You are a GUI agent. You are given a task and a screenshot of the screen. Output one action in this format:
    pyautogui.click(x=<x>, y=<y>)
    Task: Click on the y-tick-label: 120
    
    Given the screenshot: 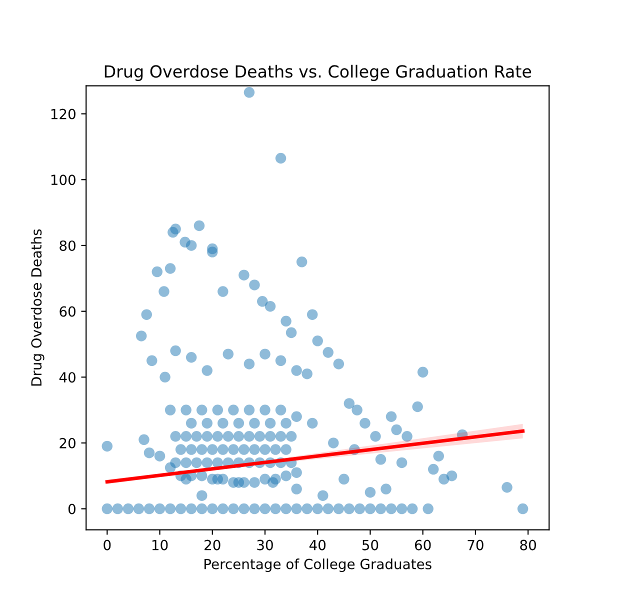 What is the action you would take?
    pyautogui.click(x=63, y=114)
    